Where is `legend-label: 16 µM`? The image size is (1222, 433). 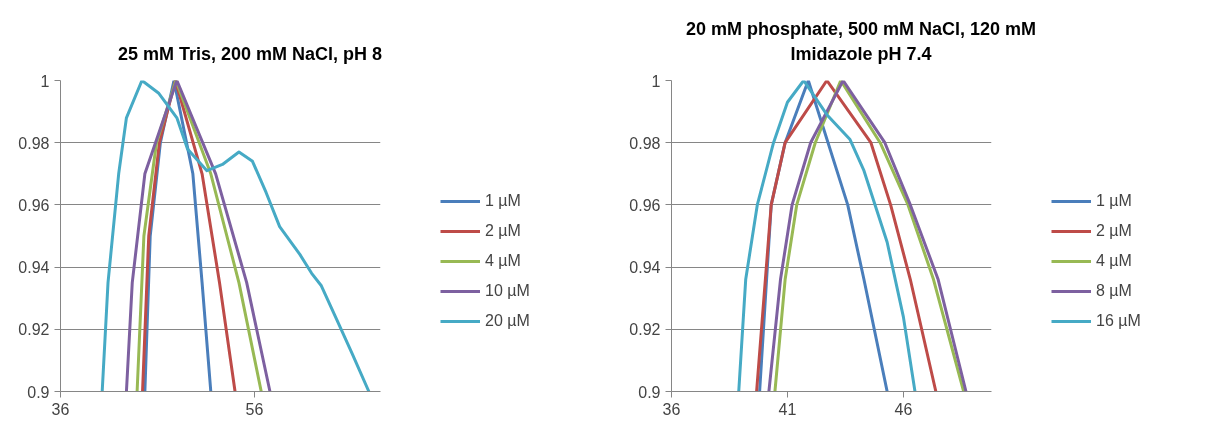
legend-label: 16 µM is located at coordinates (1118, 321).